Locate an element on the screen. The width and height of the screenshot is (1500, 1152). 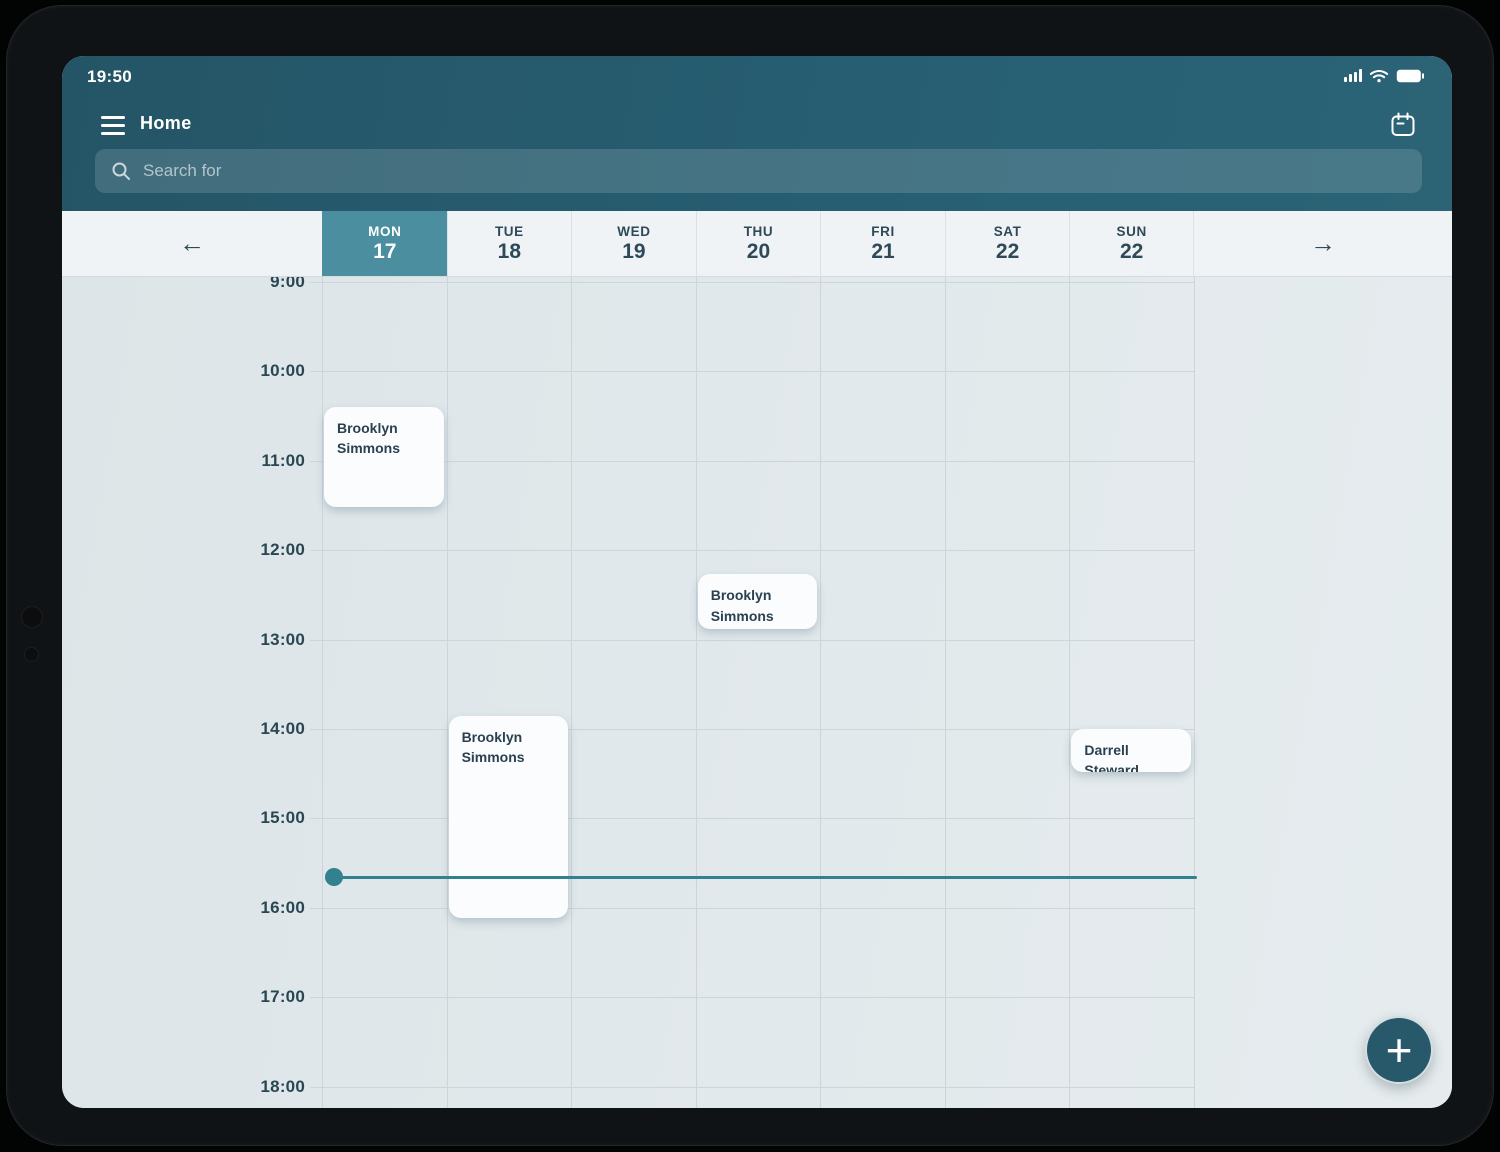
hour-label: 16:00 is located at coordinates (282, 907).